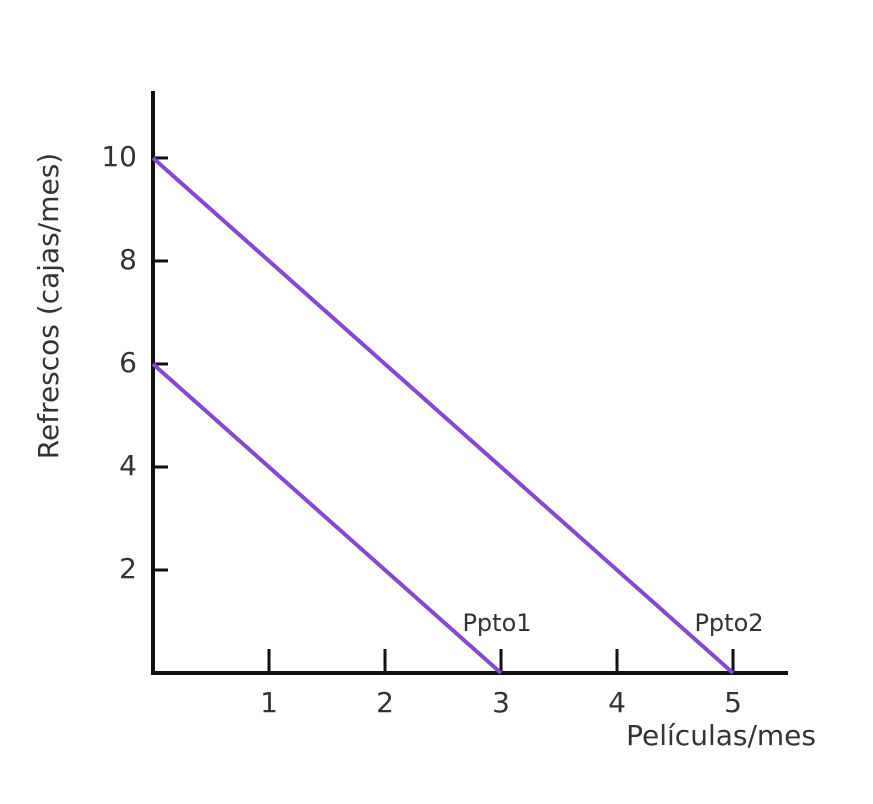 This screenshot has width=873, height=804. What do you see at coordinates (128, 568) in the screenshot?
I see `y-tick-label: 2` at bounding box center [128, 568].